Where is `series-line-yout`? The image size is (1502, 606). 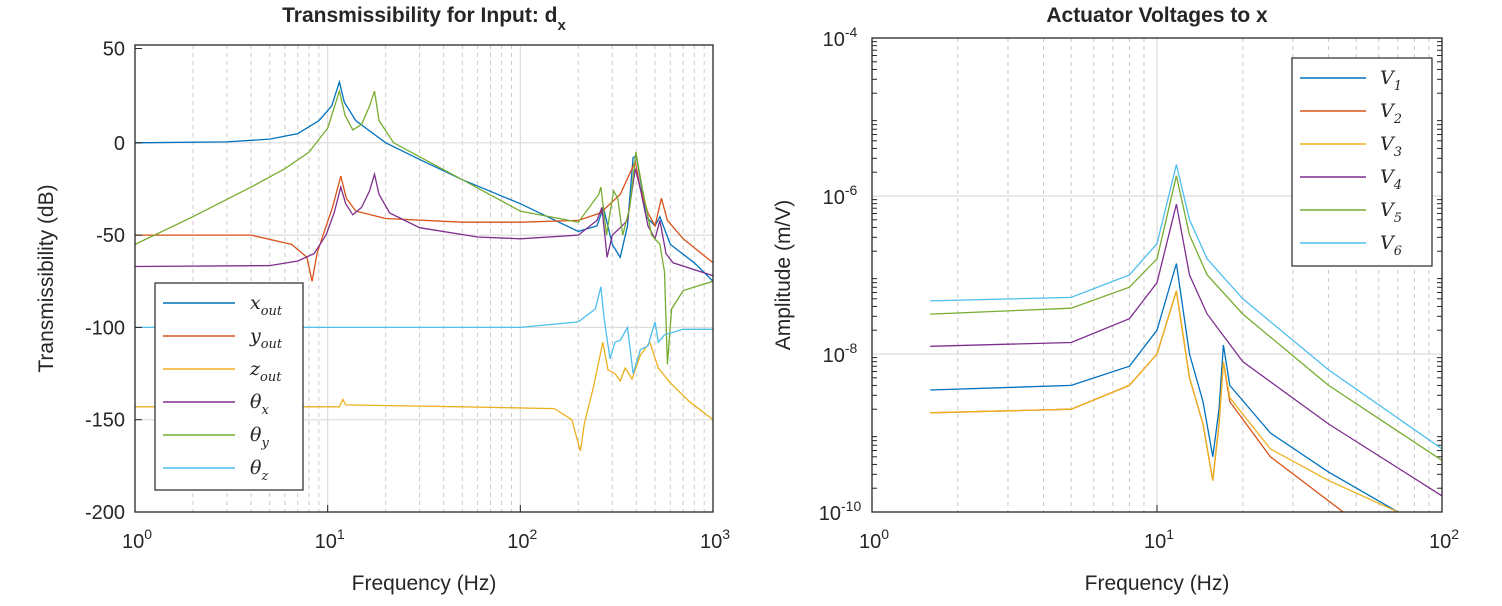 series-line-yout is located at coordinates (424, 220).